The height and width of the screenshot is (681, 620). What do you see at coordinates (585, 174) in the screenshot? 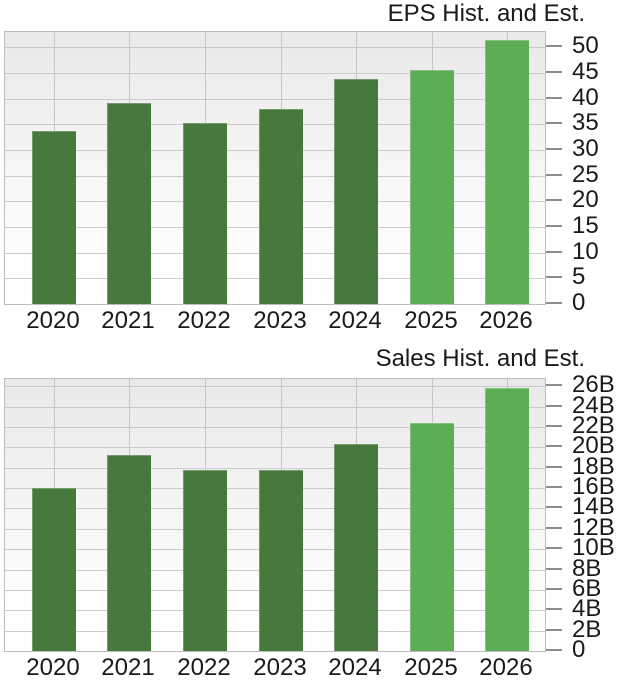
I see `y-tick-label: 25` at bounding box center [585, 174].